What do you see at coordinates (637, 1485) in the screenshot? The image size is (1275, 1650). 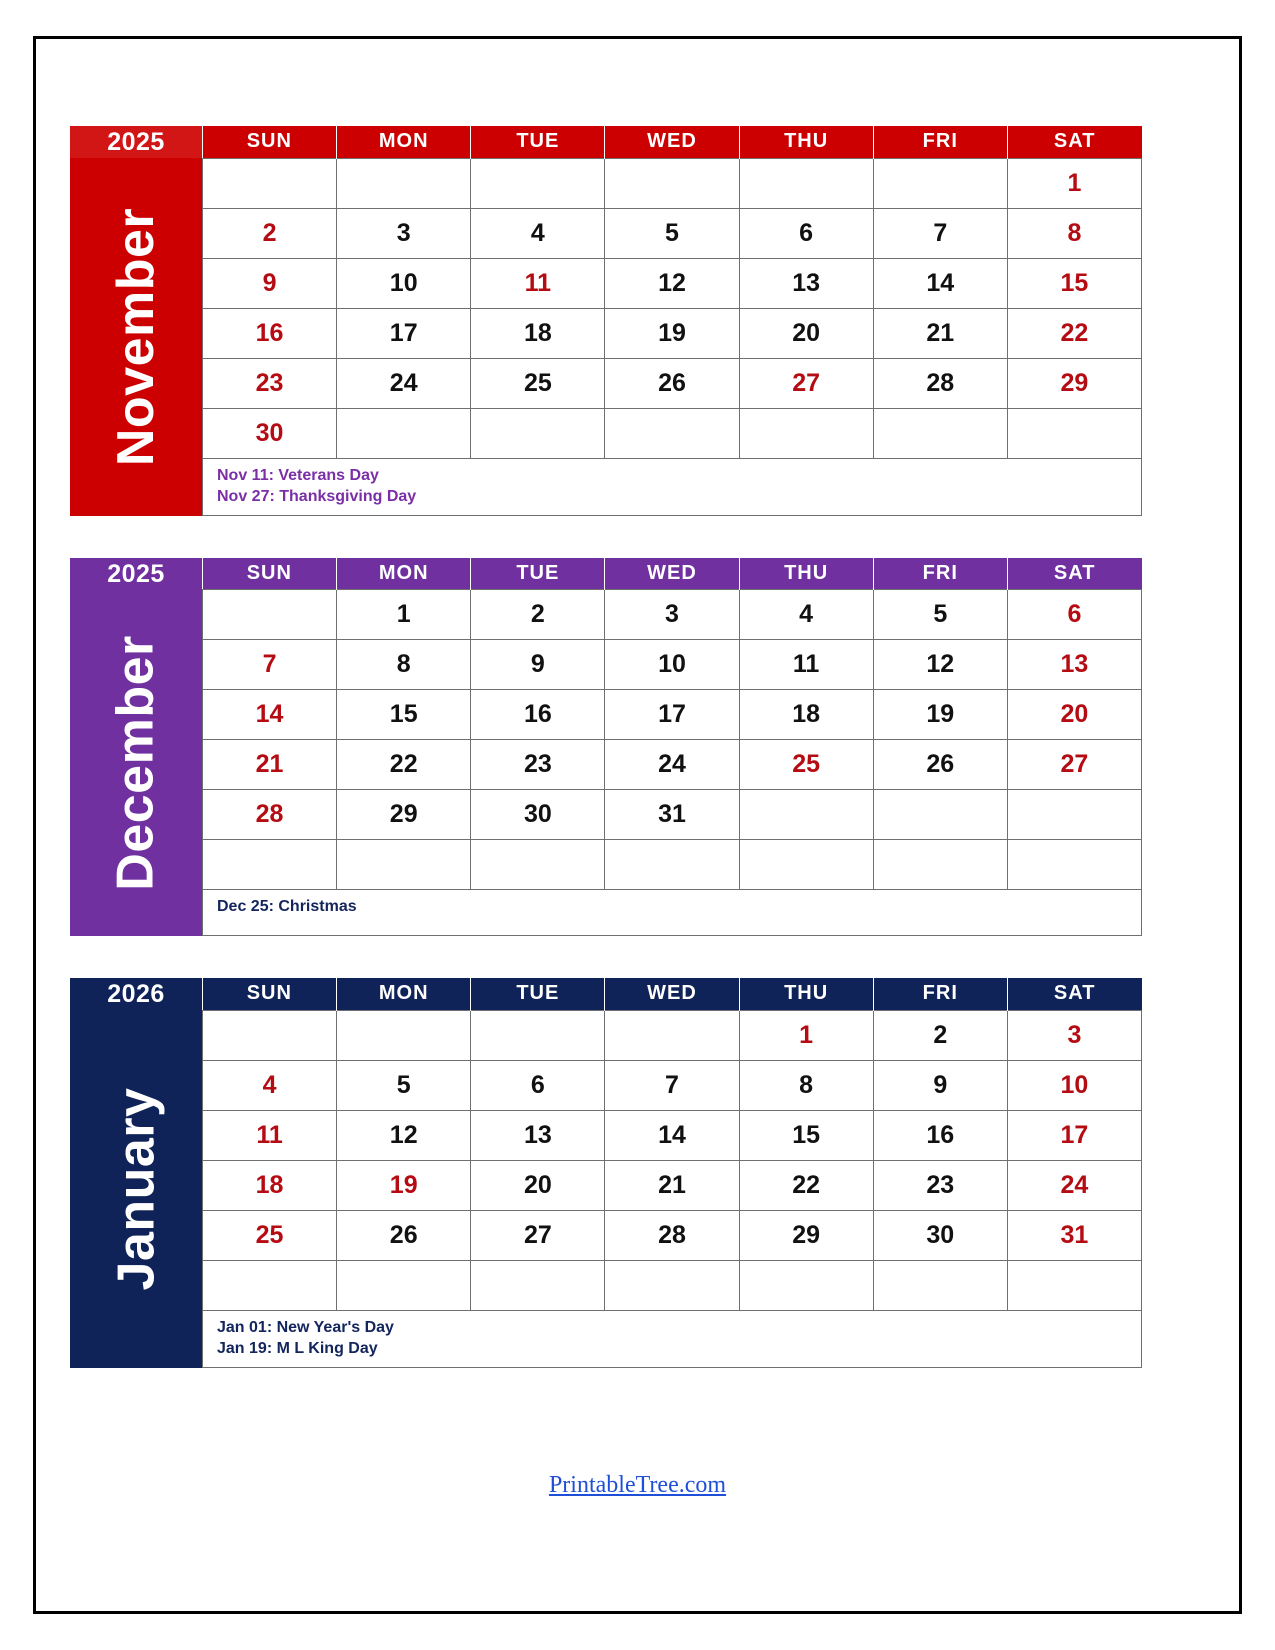 I see `printabletree-link: PrintableTree.com` at bounding box center [637, 1485].